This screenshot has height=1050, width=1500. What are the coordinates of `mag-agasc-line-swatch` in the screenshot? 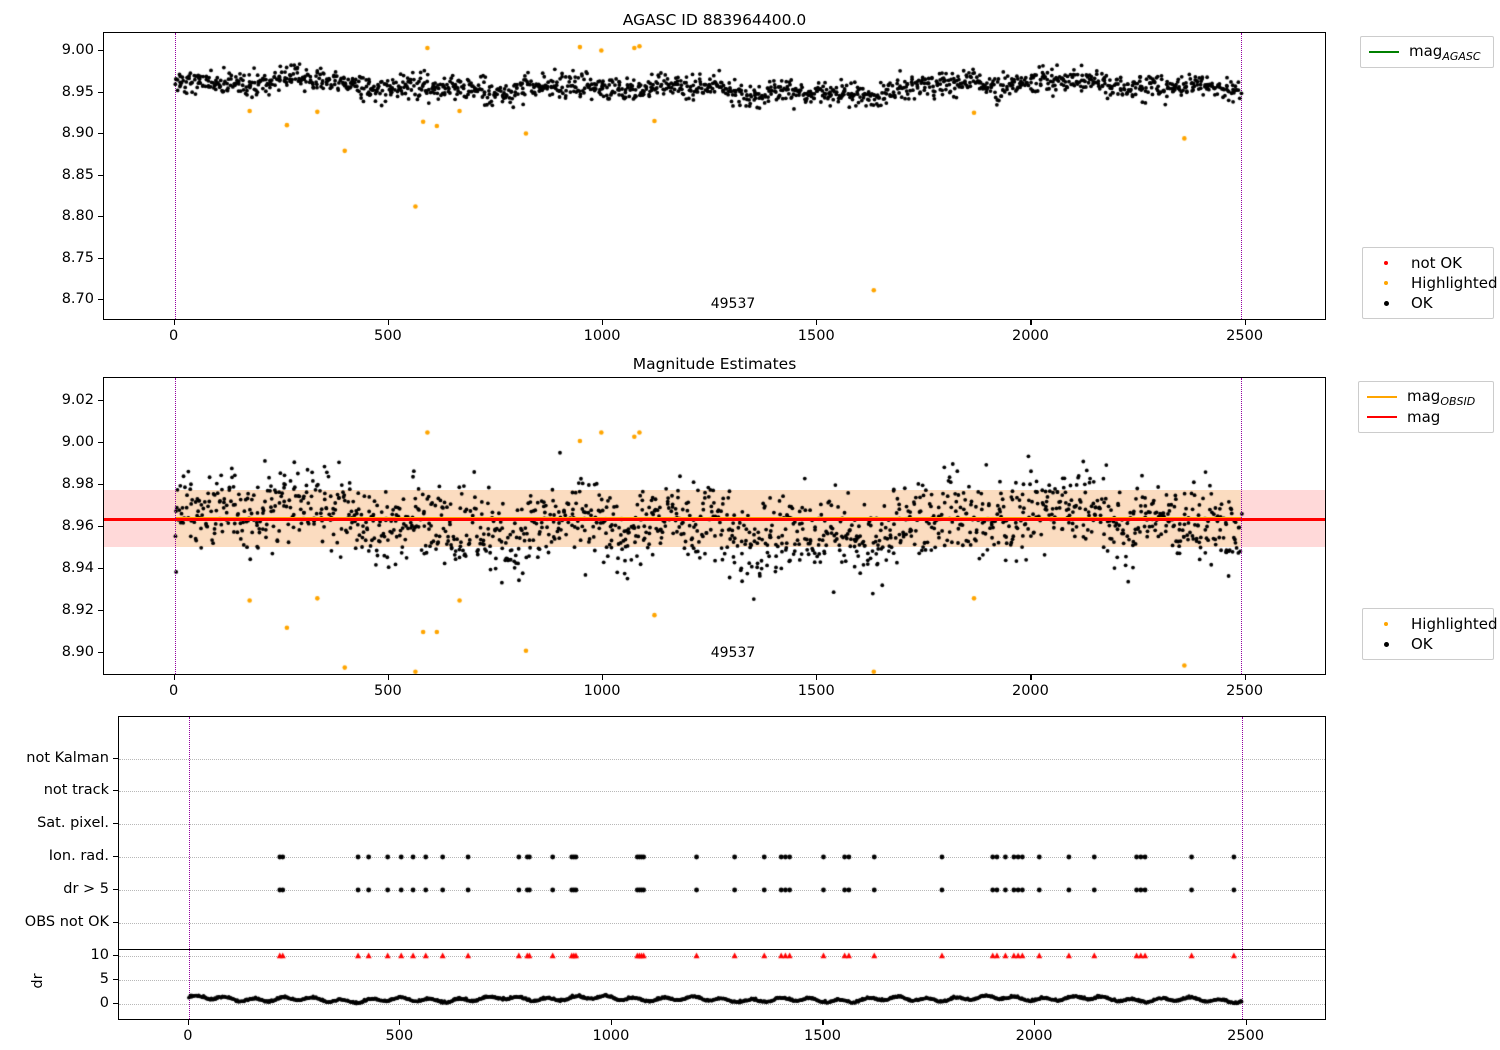 It's located at (1384, 52).